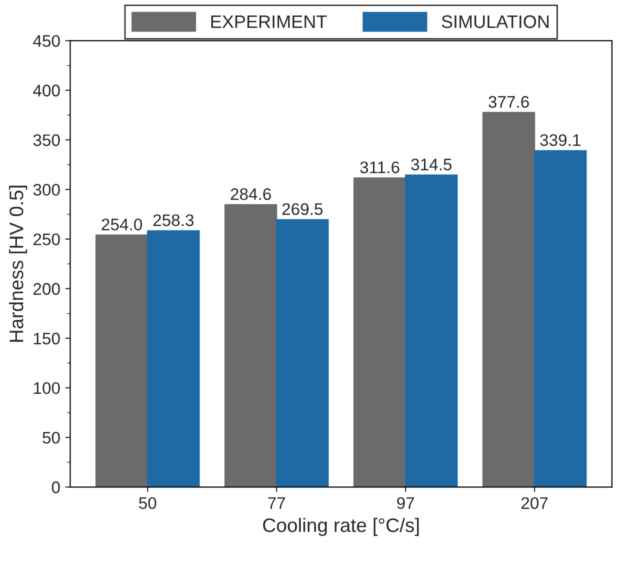  Describe the element at coordinates (560, 140) in the screenshot. I see `data-label: 339.1` at that location.